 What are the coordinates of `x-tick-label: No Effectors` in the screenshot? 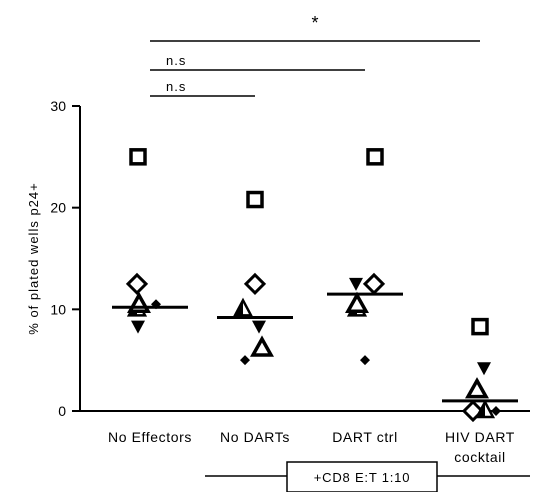 It's located at (150, 437).